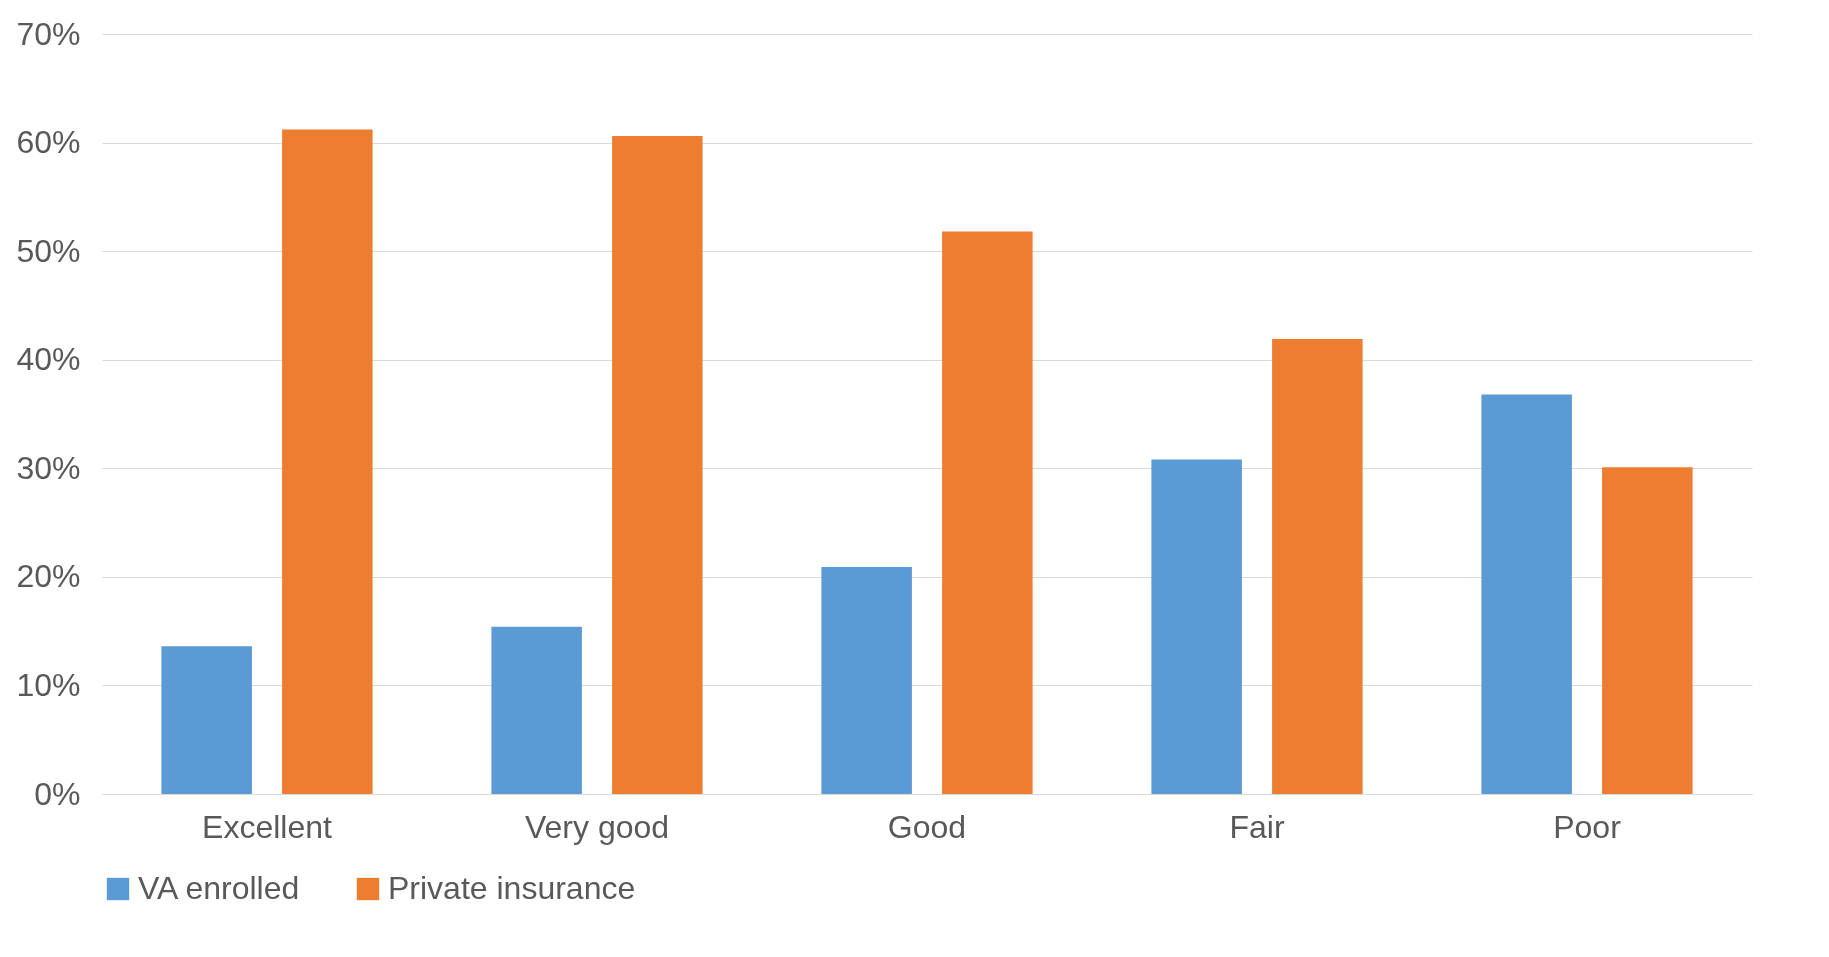  I want to click on legend-label: Private insurance, so click(512, 888).